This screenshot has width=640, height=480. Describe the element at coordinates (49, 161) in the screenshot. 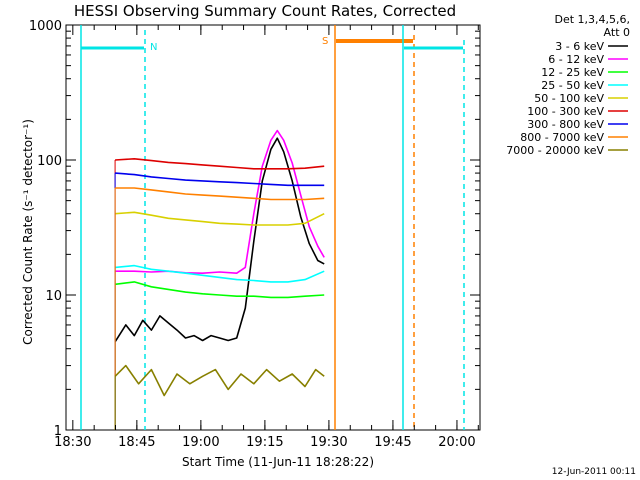

I see `y-tick-label: 100` at that location.